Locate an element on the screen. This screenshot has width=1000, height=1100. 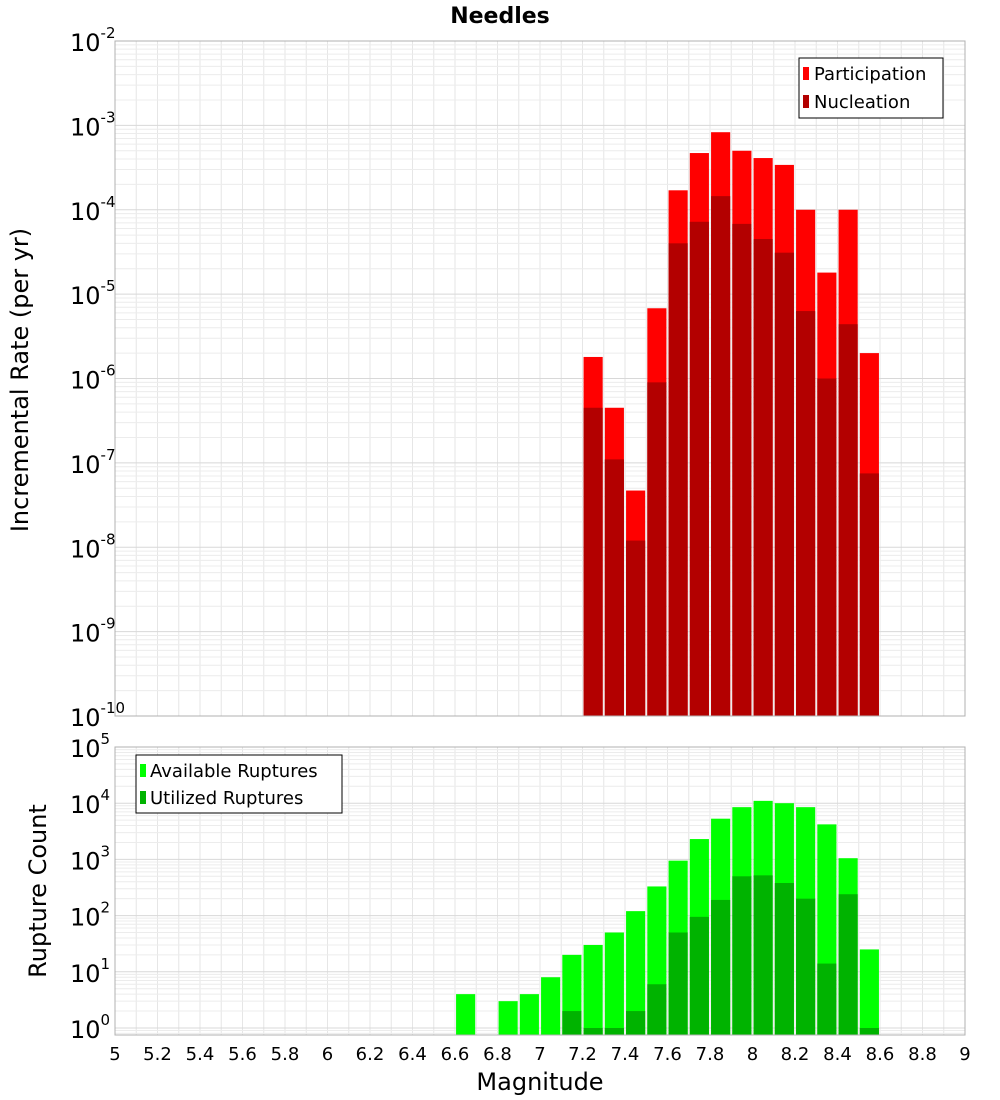
legend-swatch-participation is located at coordinates (806, 73).